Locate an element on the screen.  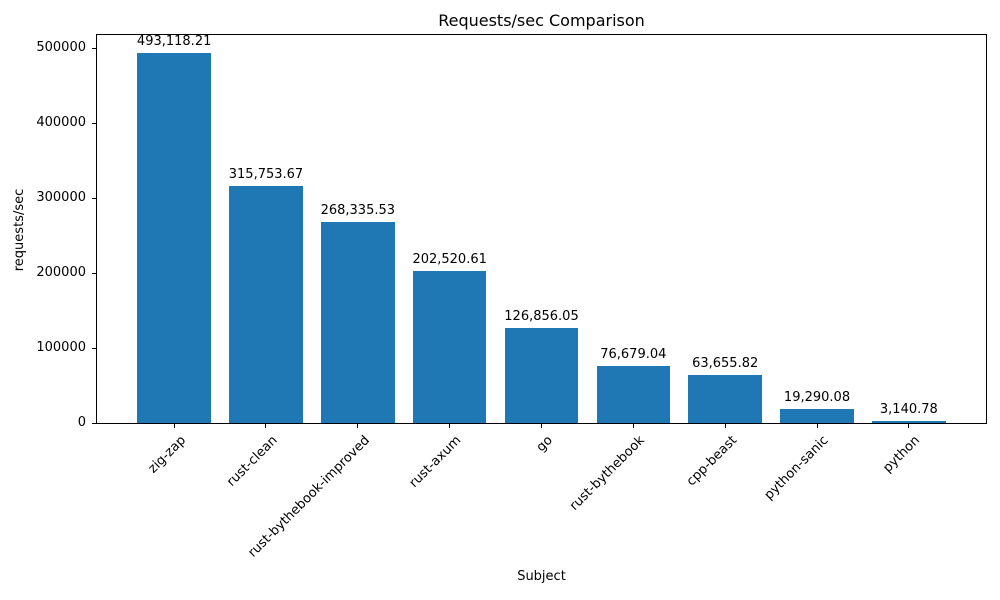
bar-value-label: 126,856.05 is located at coordinates (541, 316).